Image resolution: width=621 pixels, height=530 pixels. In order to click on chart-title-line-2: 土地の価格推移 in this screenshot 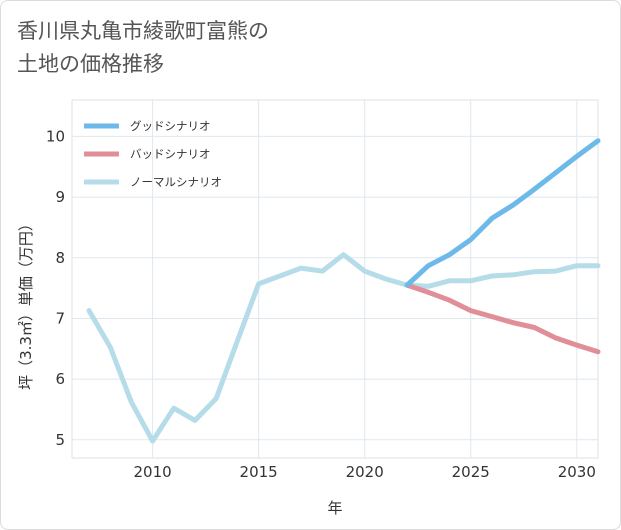, I will do `click(90, 64)`.